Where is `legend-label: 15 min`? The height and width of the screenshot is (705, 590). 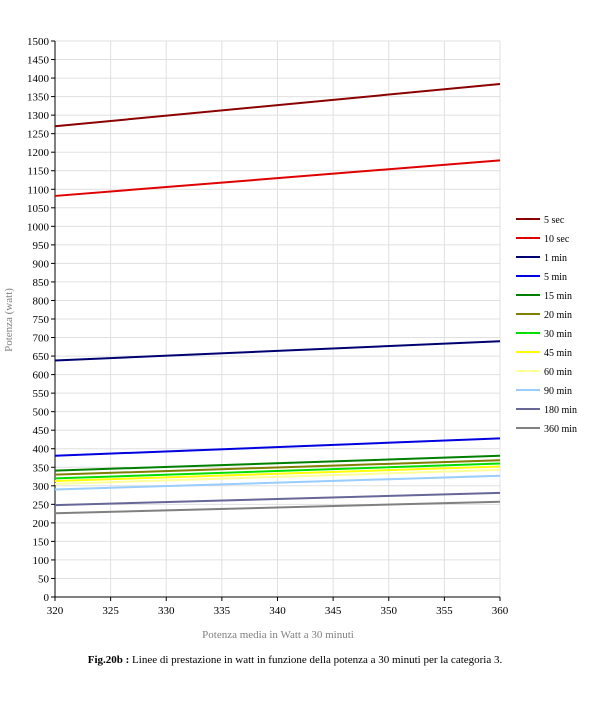 legend-label: 15 min is located at coordinates (558, 296).